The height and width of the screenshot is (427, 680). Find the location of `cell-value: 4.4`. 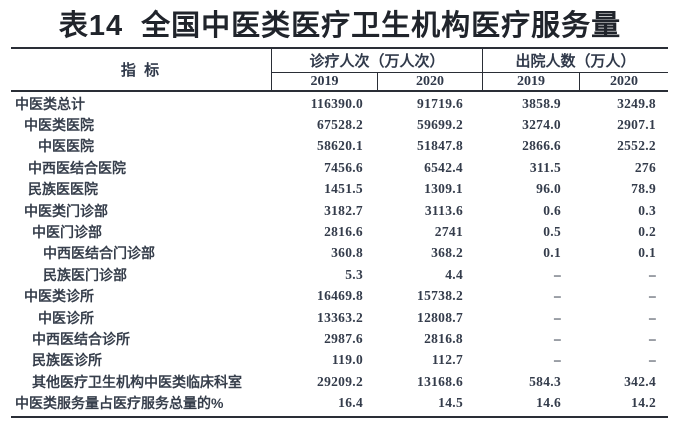

cell-value: 4.4 is located at coordinates (454, 274).